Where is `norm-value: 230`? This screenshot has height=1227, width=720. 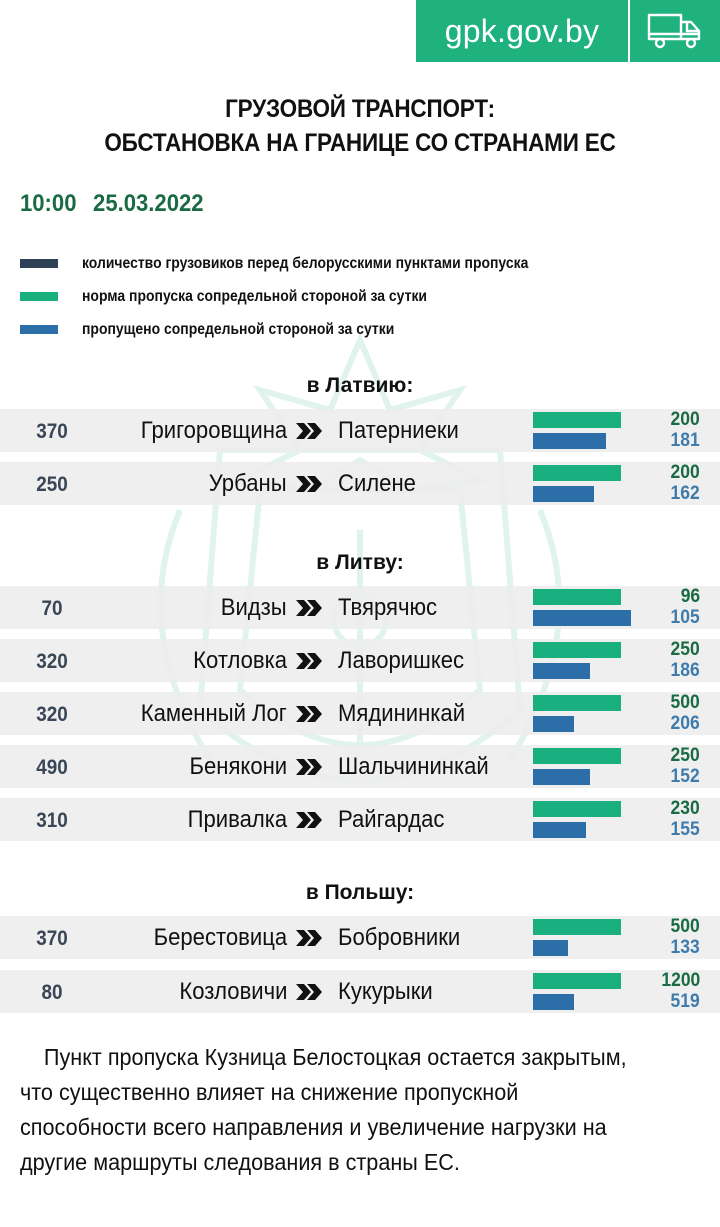 norm-value: 230 is located at coordinates (685, 808).